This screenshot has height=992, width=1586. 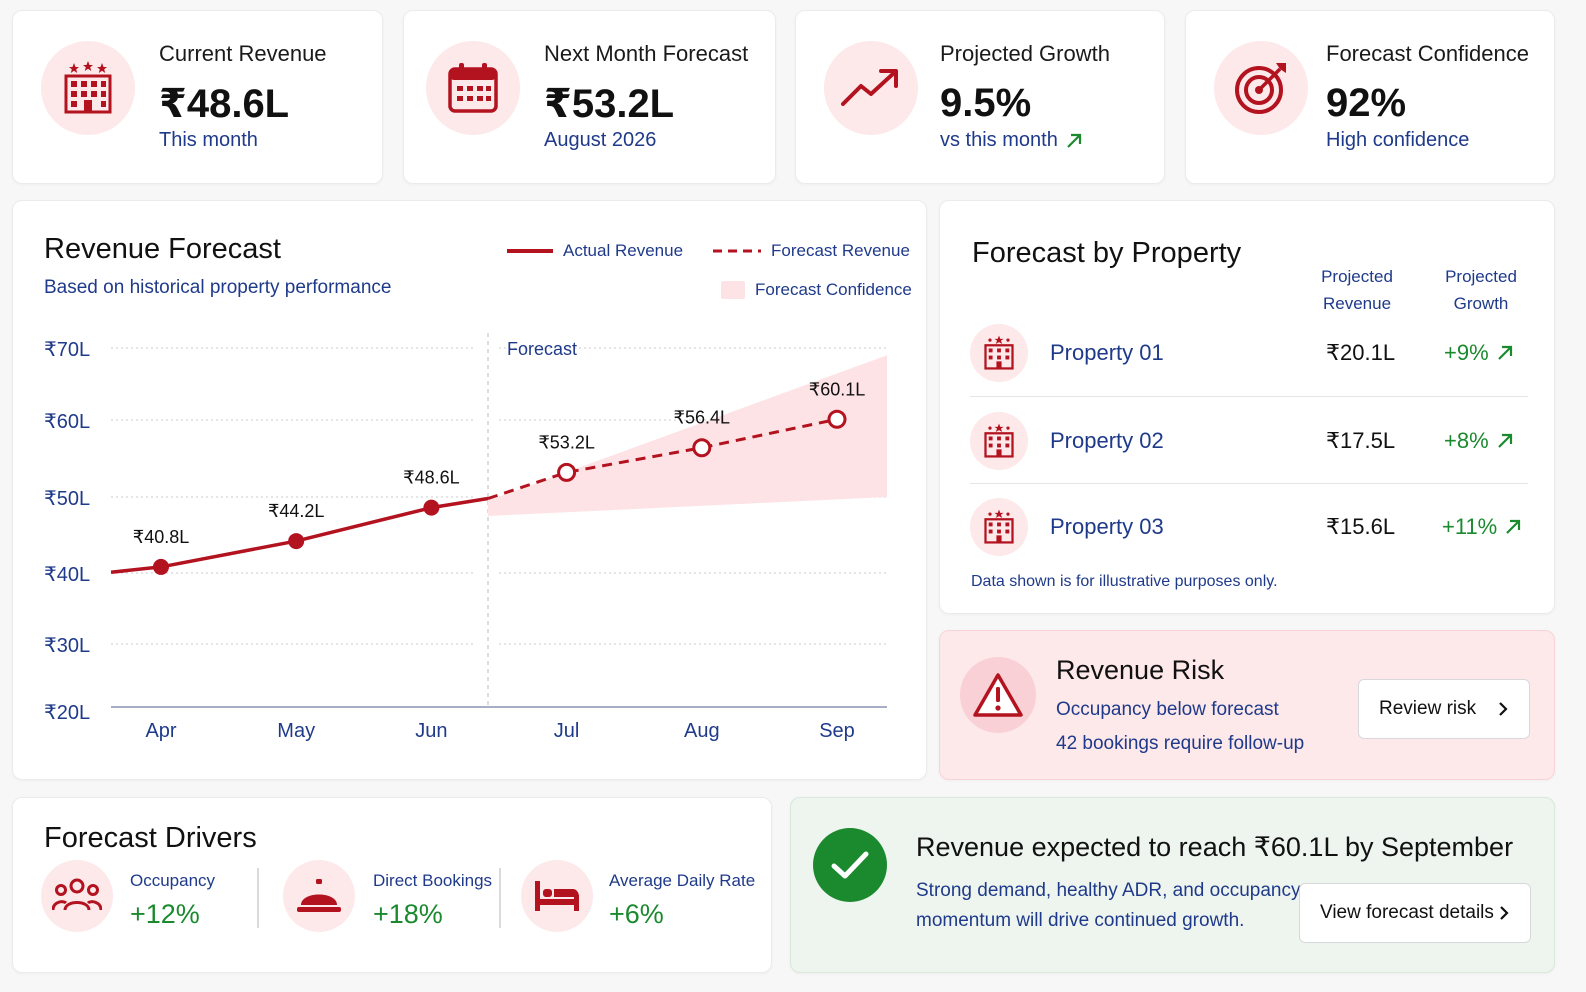 I want to click on drivers-title: Forecast Drivers, so click(x=150, y=838).